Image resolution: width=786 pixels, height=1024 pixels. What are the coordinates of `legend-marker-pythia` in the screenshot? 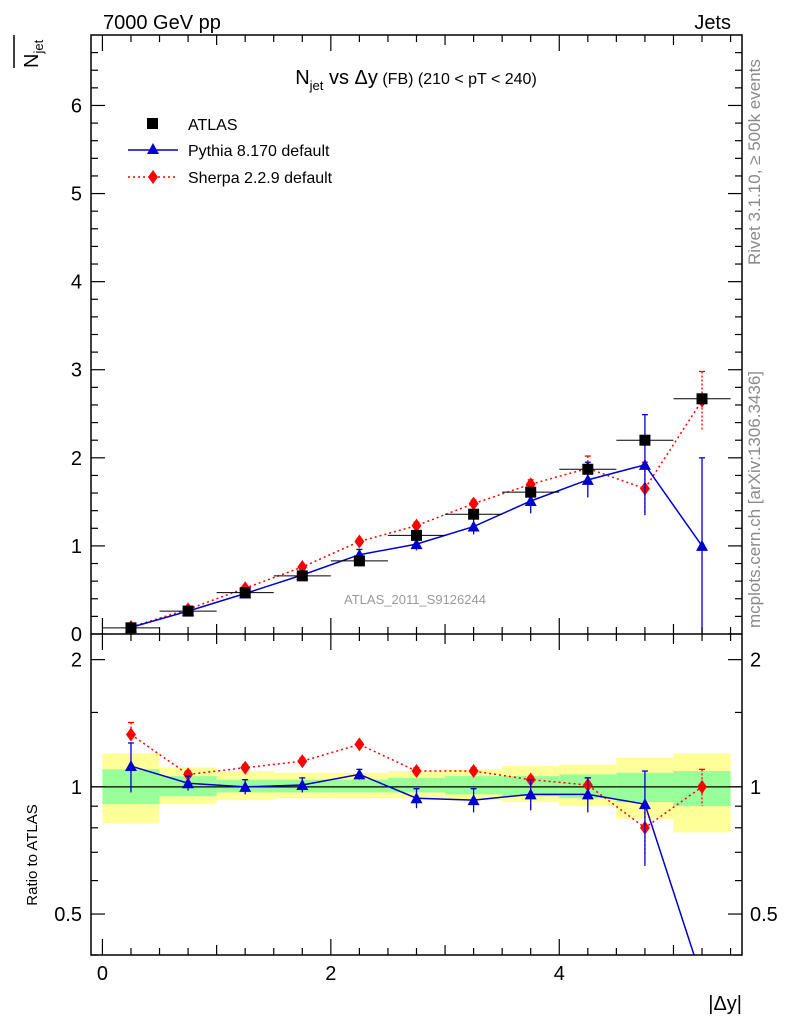 It's located at (153, 148).